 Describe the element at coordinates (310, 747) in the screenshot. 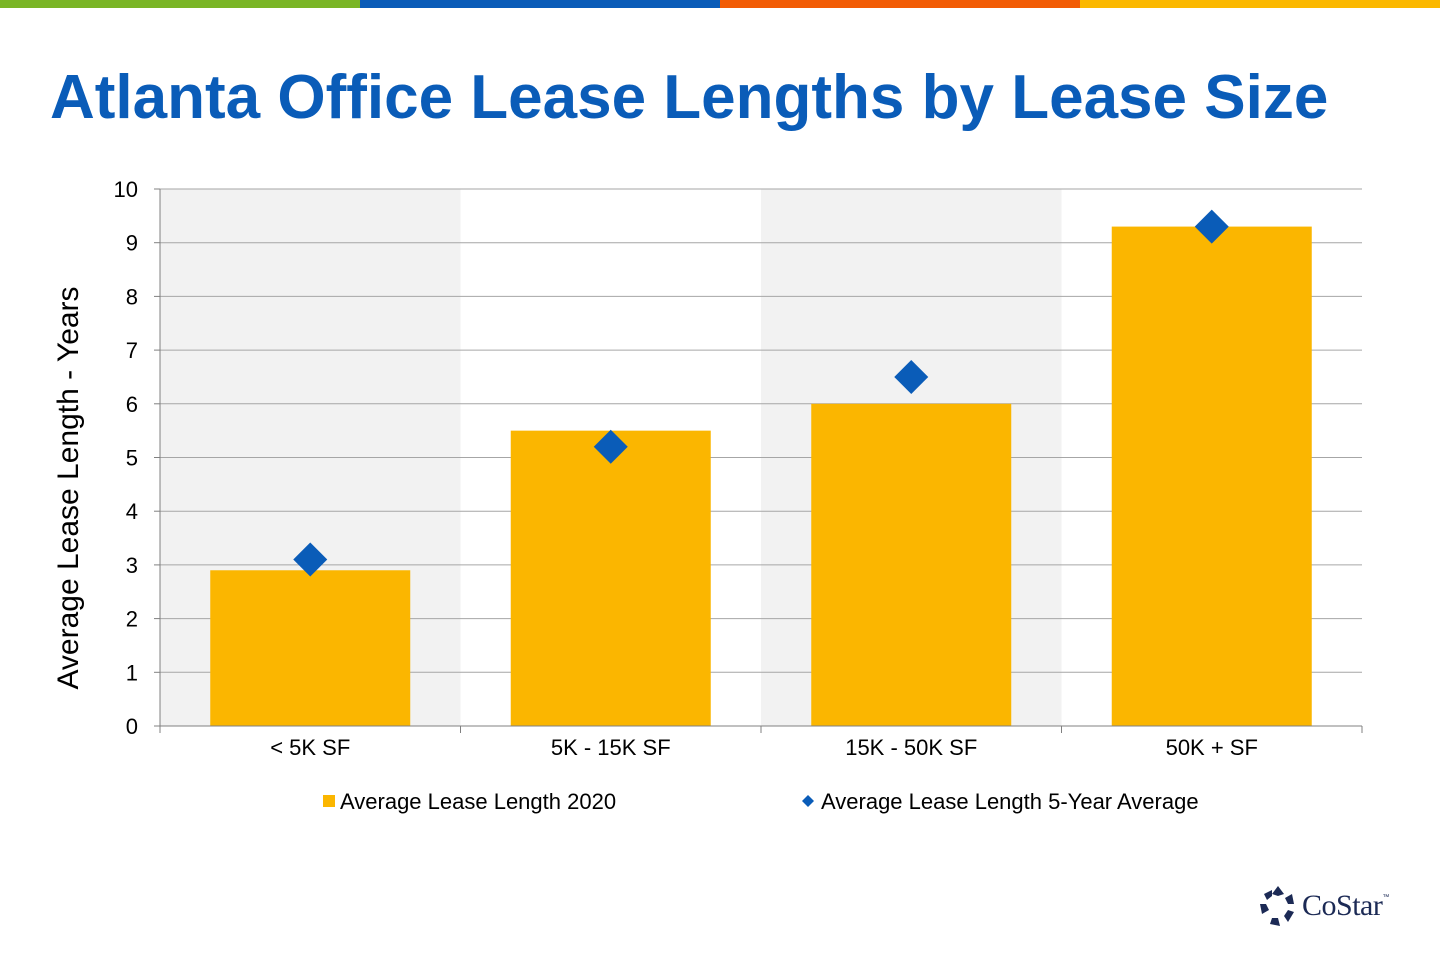

I see `x-tick-label: < 5K SF` at that location.